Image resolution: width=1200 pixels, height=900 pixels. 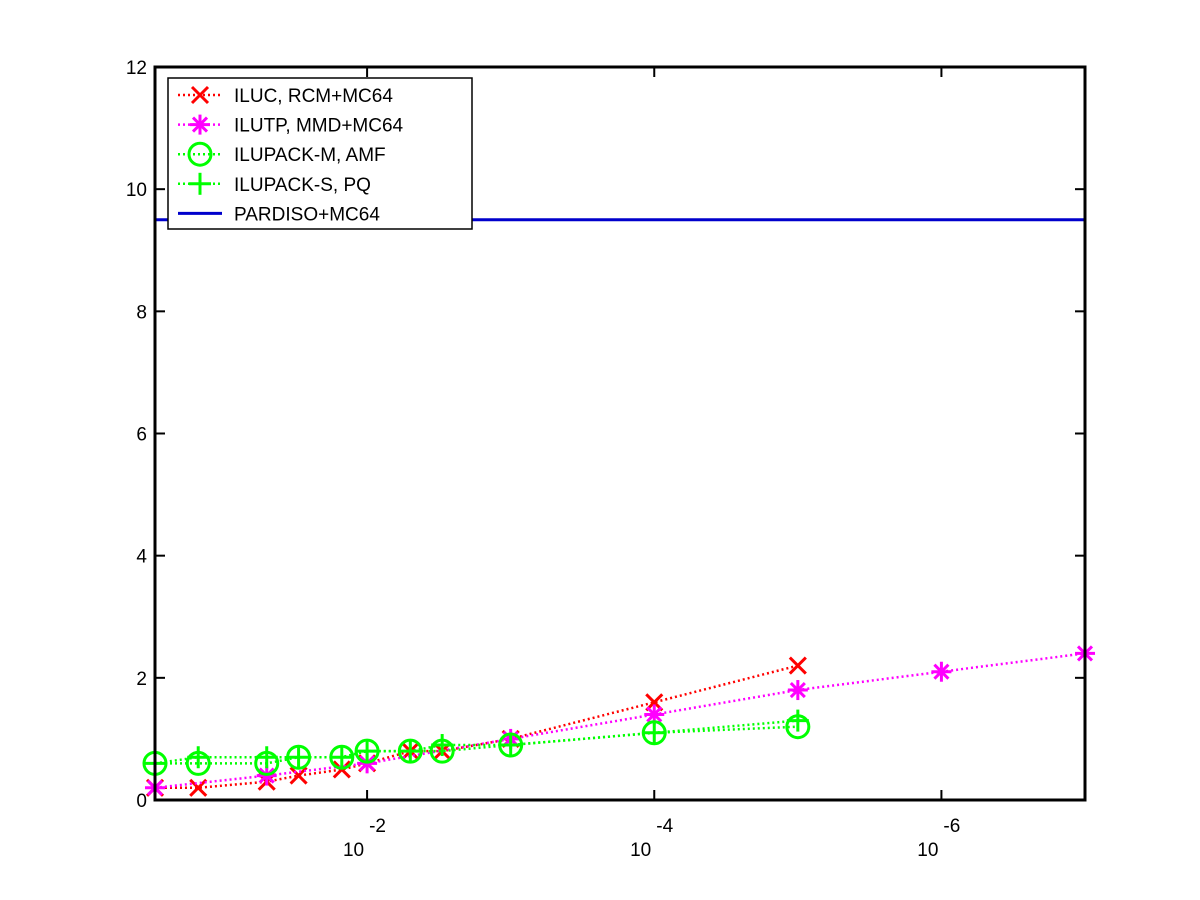 I want to click on legend-entry-4: ILUPACK-S, PQ, so click(x=274, y=184).